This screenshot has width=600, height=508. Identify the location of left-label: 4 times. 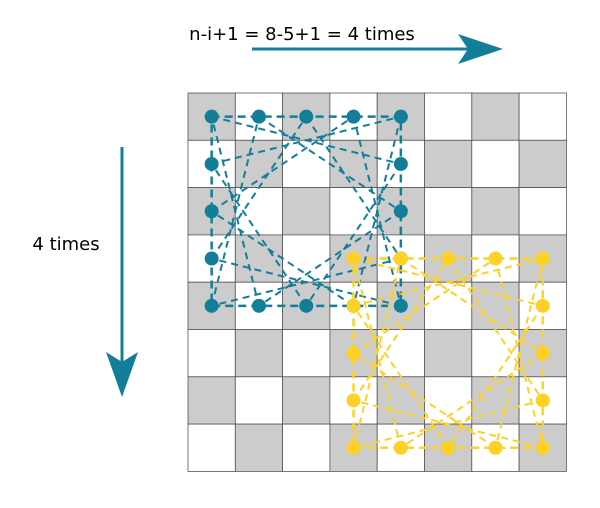
(65, 244).